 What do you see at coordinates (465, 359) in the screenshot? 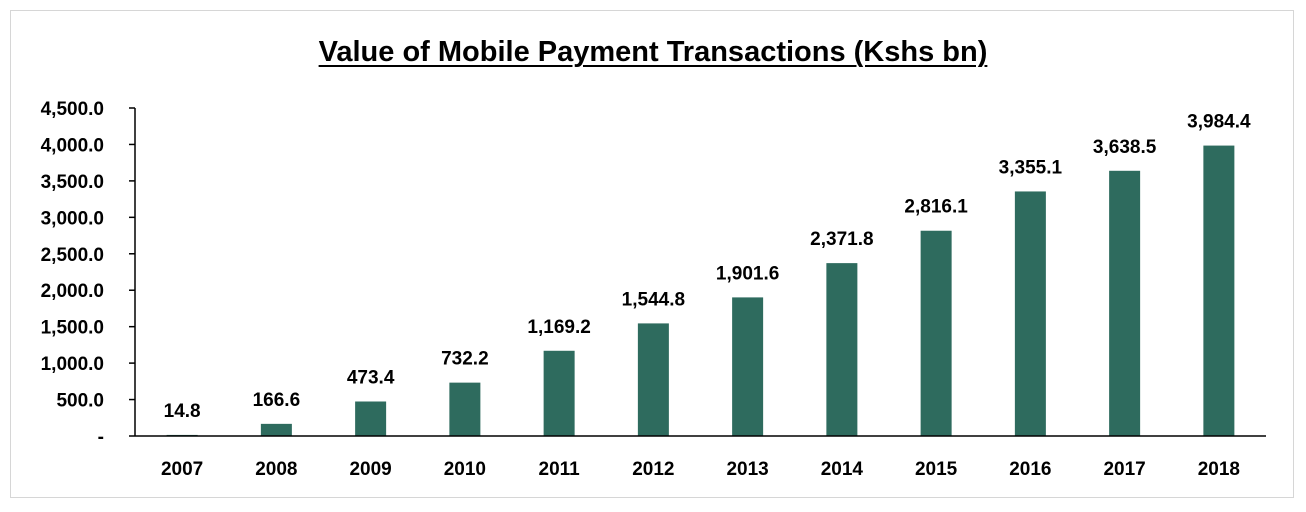
I see `data-label: 732.2` at bounding box center [465, 359].